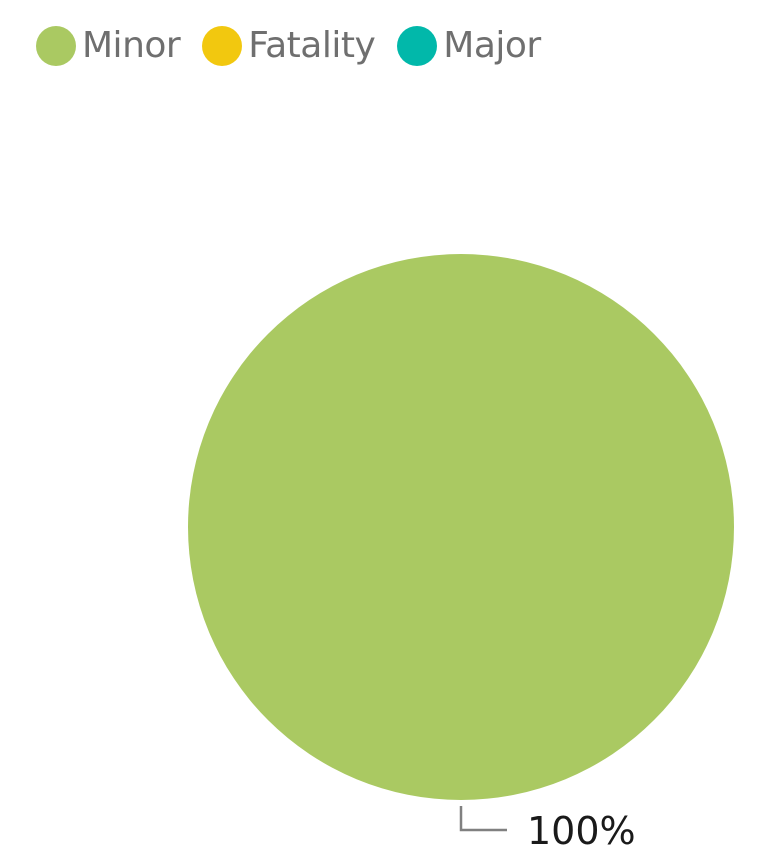 This screenshot has width=764, height=858. I want to click on data-label-leader-line, so click(483, 819).